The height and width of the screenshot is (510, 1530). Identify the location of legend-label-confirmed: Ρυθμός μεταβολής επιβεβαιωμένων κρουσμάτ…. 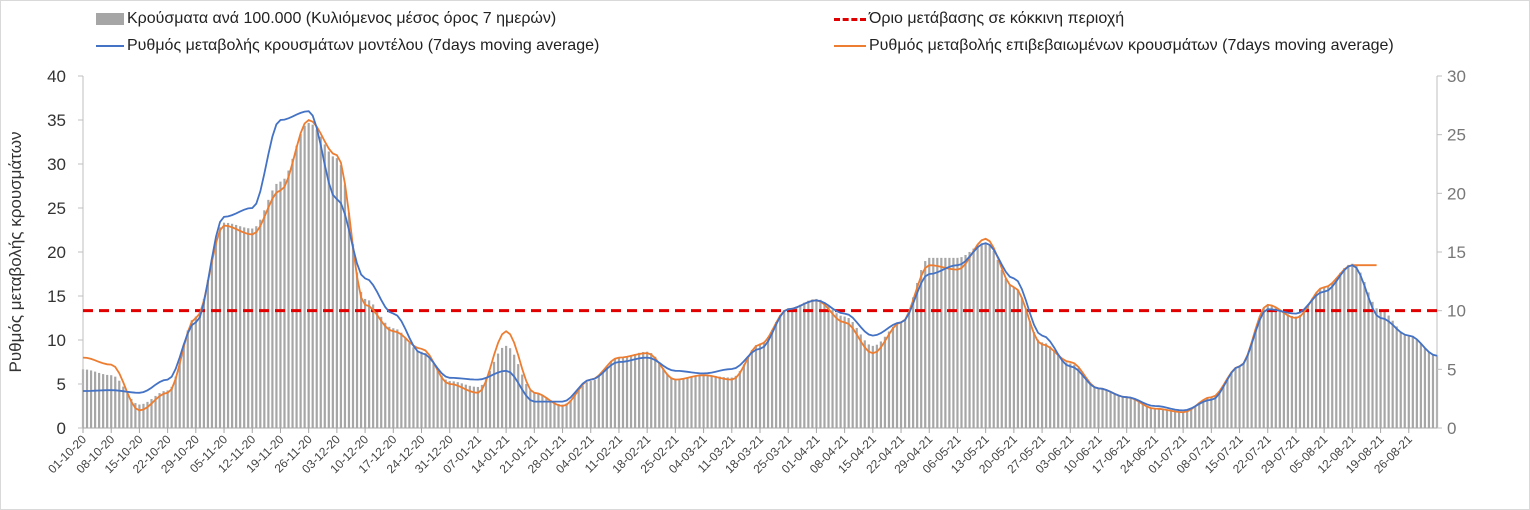
(1131, 45).